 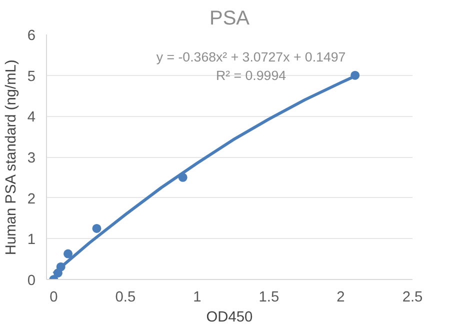 I want to click on annotation: y = -0.368x² + 3.0727x + 0.1497, so click(x=251, y=56).